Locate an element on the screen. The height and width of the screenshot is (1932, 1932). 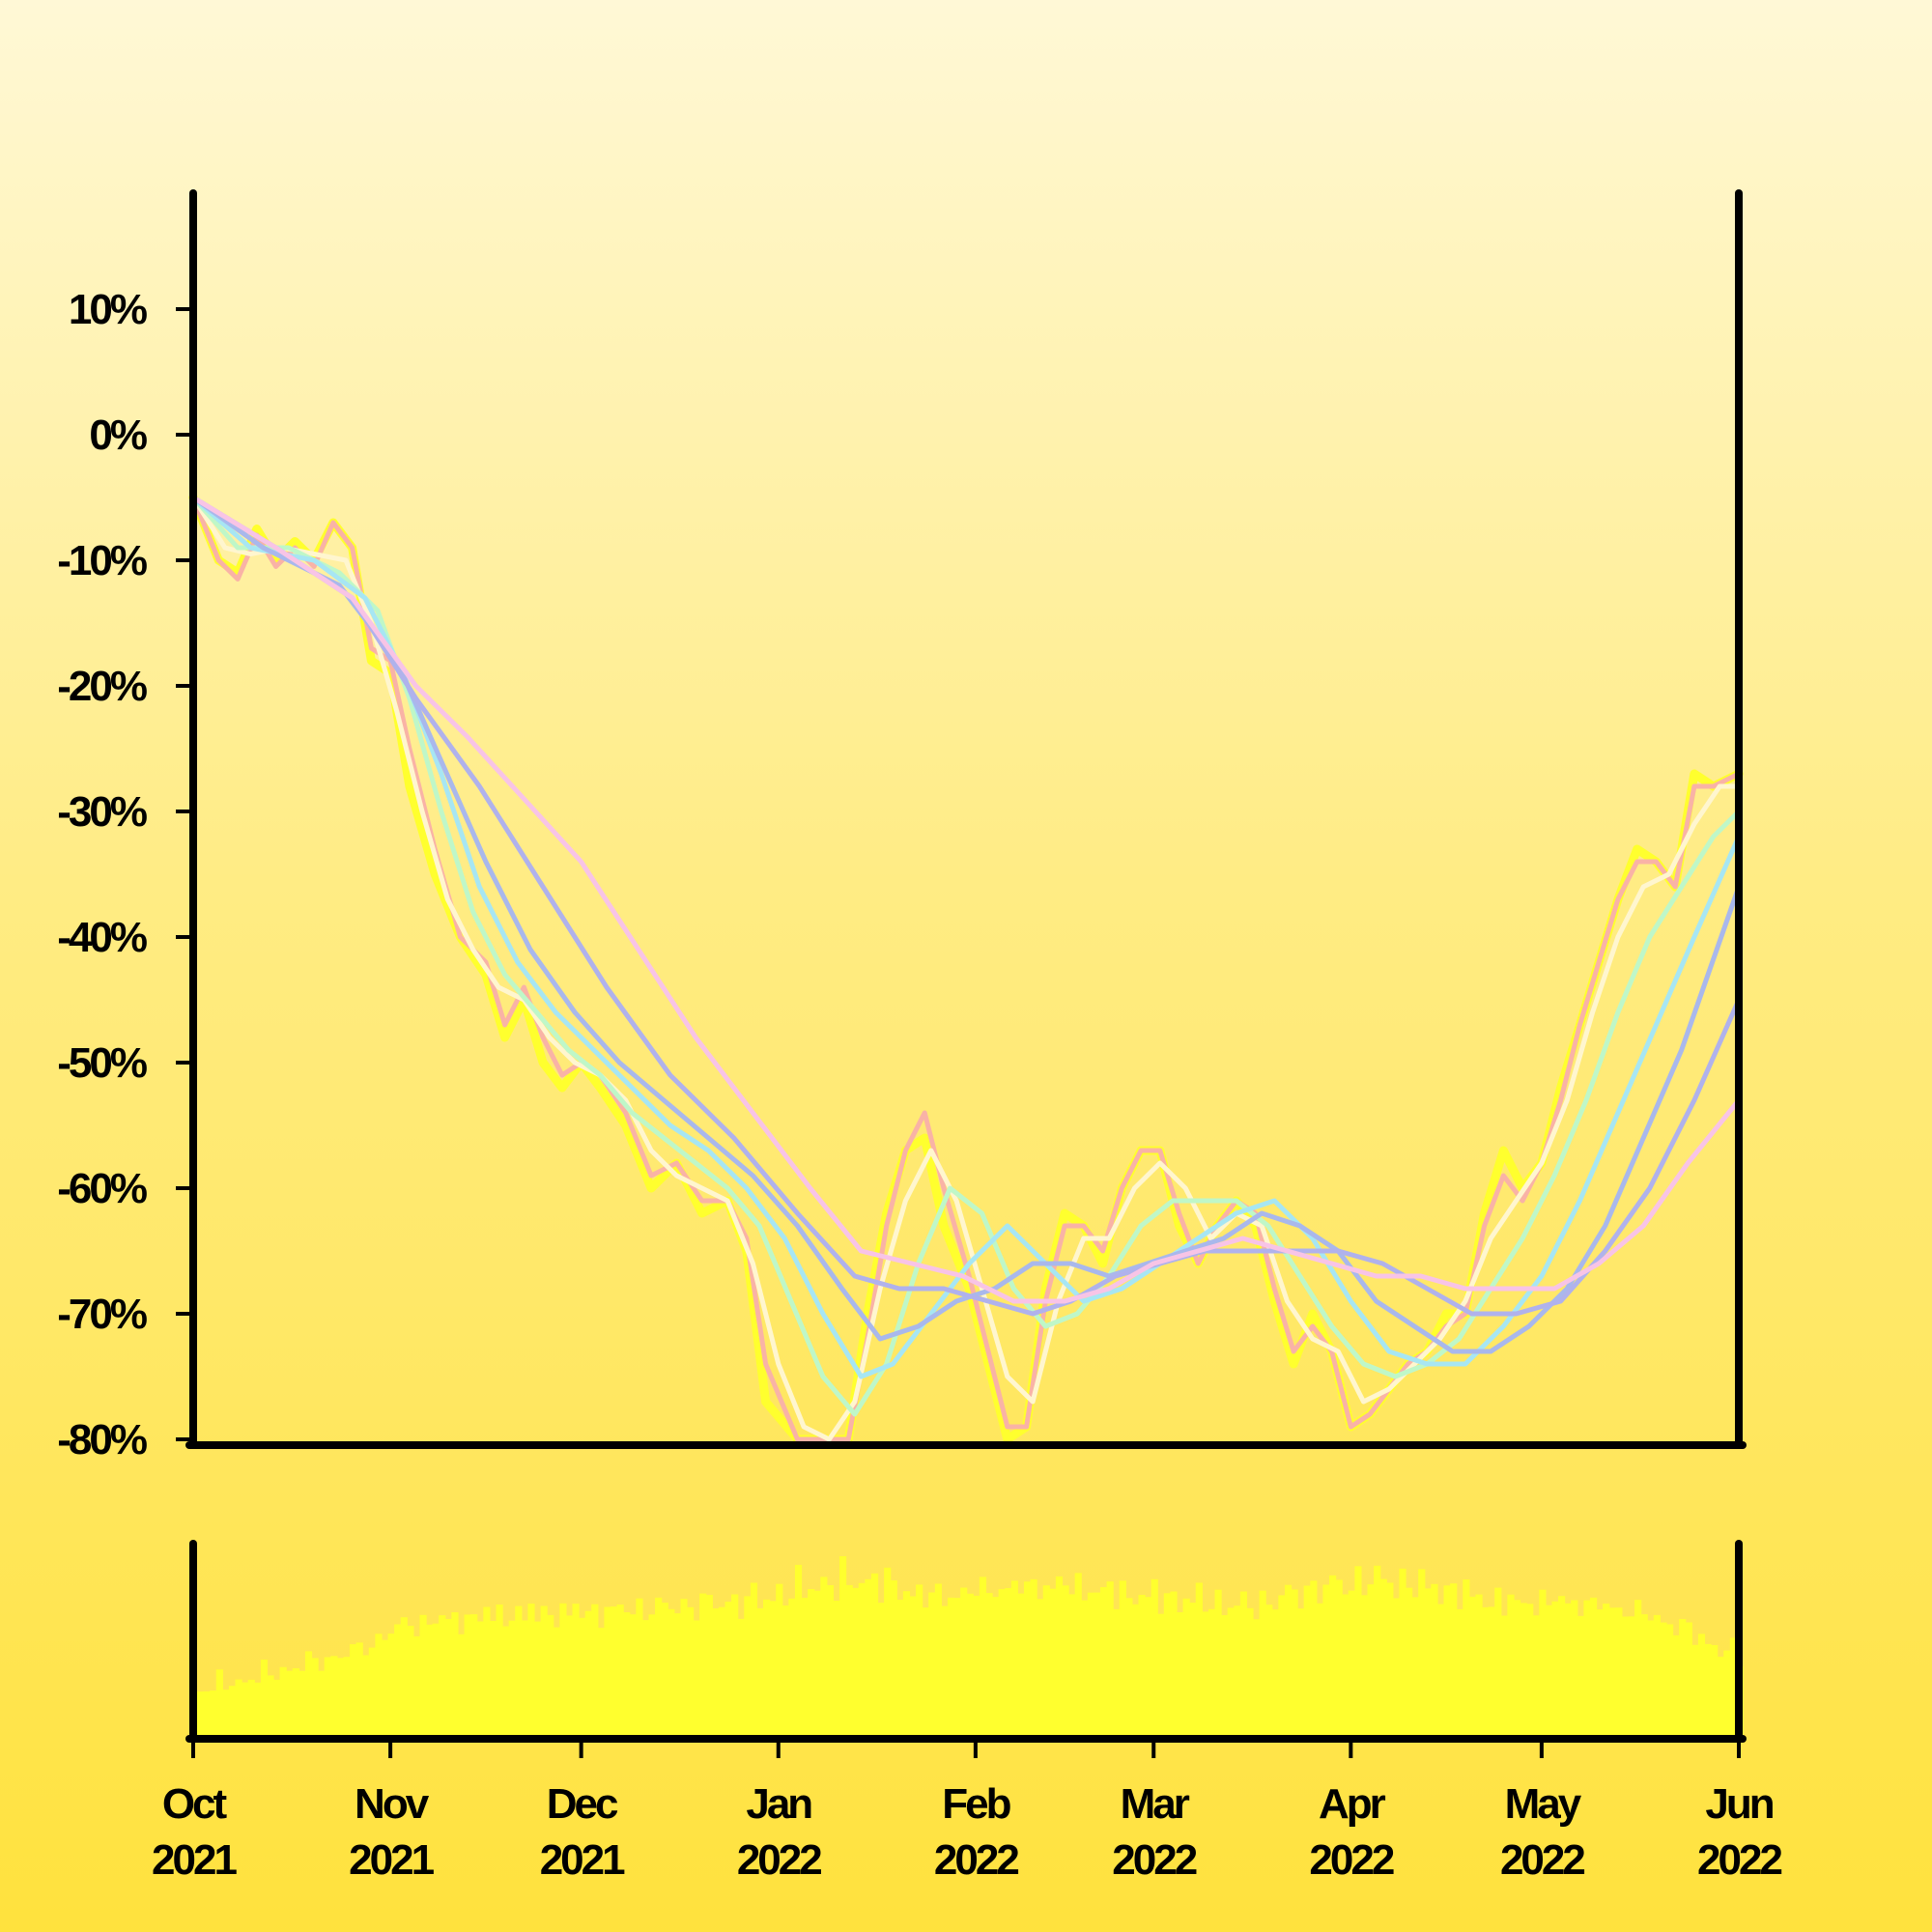
x-tick-label-month: Mar is located at coordinates (1155, 1804).